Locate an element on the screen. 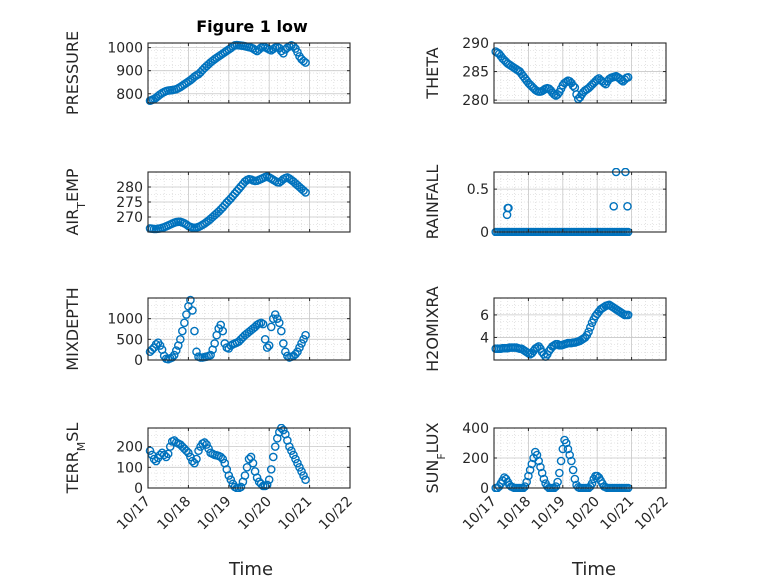 This screenshot has height=583, width=778. x-tick-label: 10/19 is located at coordinates (215, 514).